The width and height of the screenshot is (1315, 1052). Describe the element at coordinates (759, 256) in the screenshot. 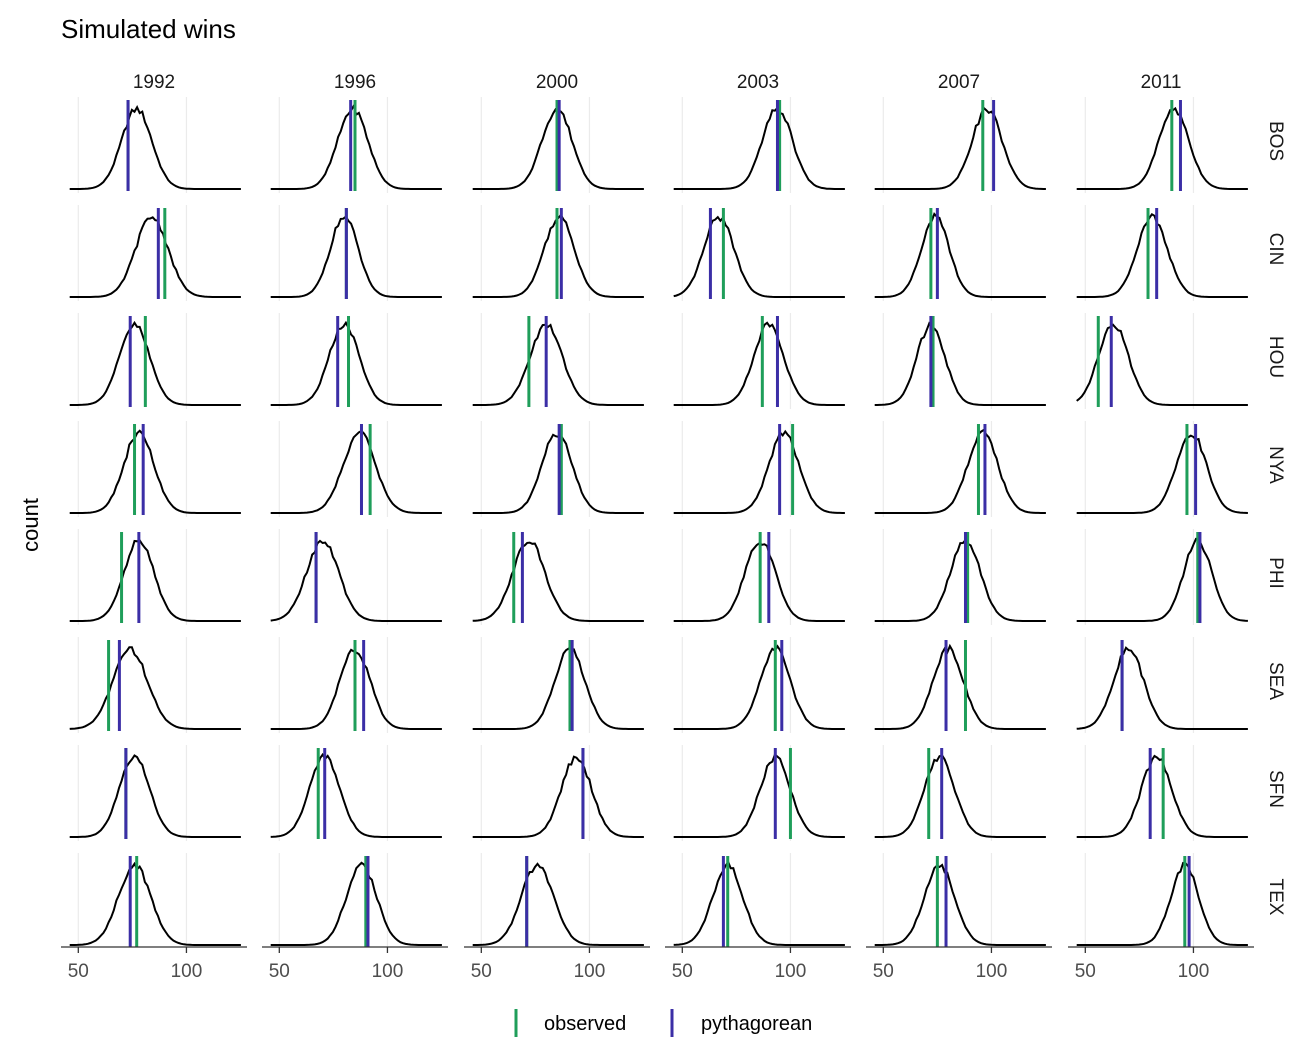

I see `density-curve-CIN-2003` at that location.